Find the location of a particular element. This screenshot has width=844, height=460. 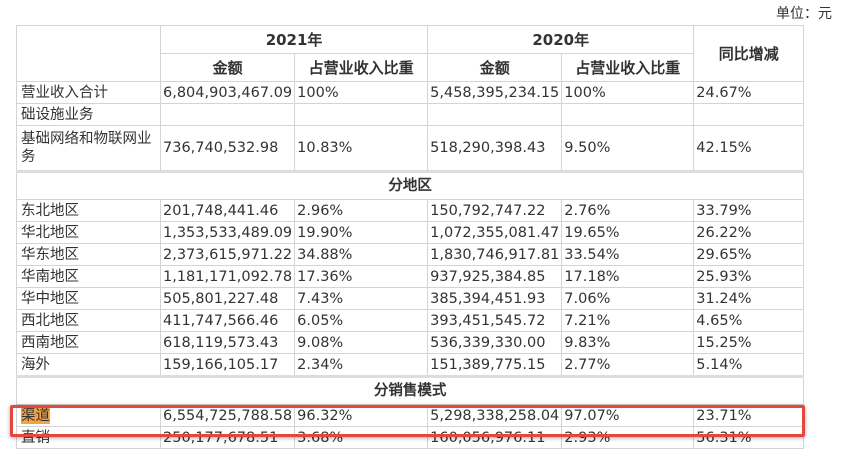

row-label: 华北地区 is located at coordinates (88, 232).